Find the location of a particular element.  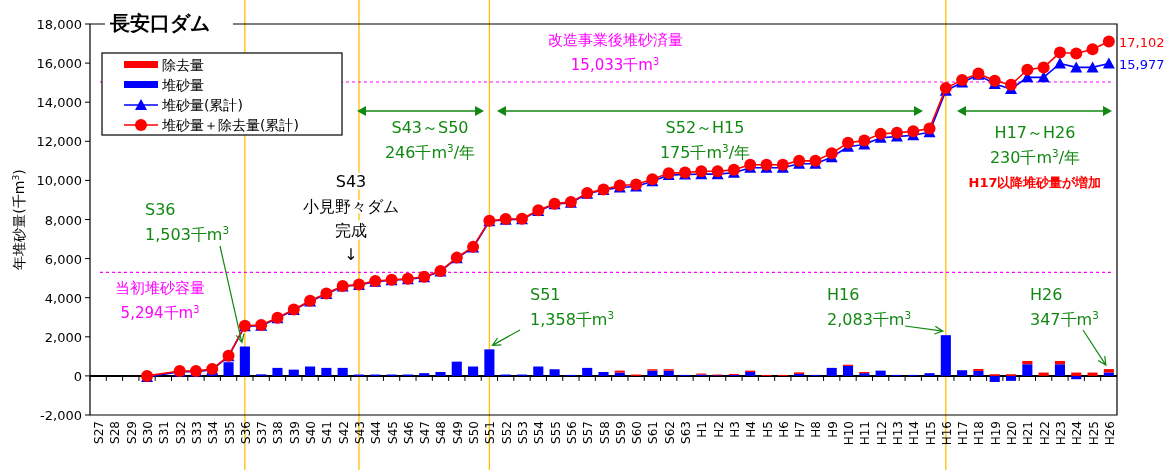

x-tick-label: H21 is located at coordinates (1028, 433).